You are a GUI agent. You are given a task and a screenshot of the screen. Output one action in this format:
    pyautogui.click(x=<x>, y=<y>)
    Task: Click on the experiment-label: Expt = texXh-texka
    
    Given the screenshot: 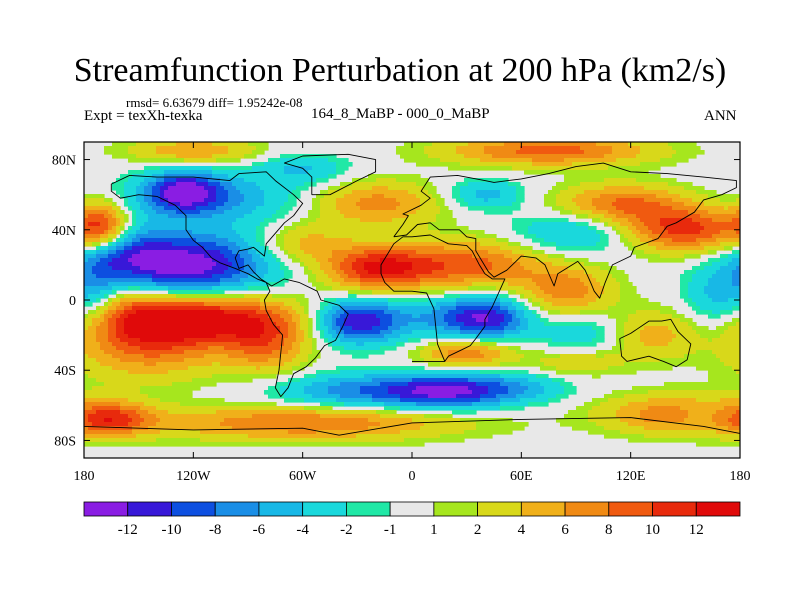 What is the action you would take?
    pyautogui.click(x=143, y=116)
    